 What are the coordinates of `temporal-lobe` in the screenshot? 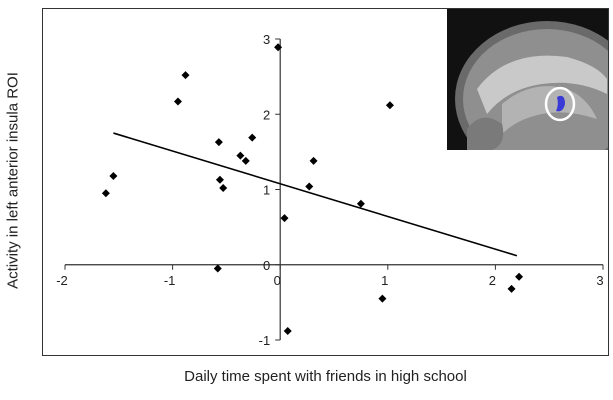 It's located at (485, 133).